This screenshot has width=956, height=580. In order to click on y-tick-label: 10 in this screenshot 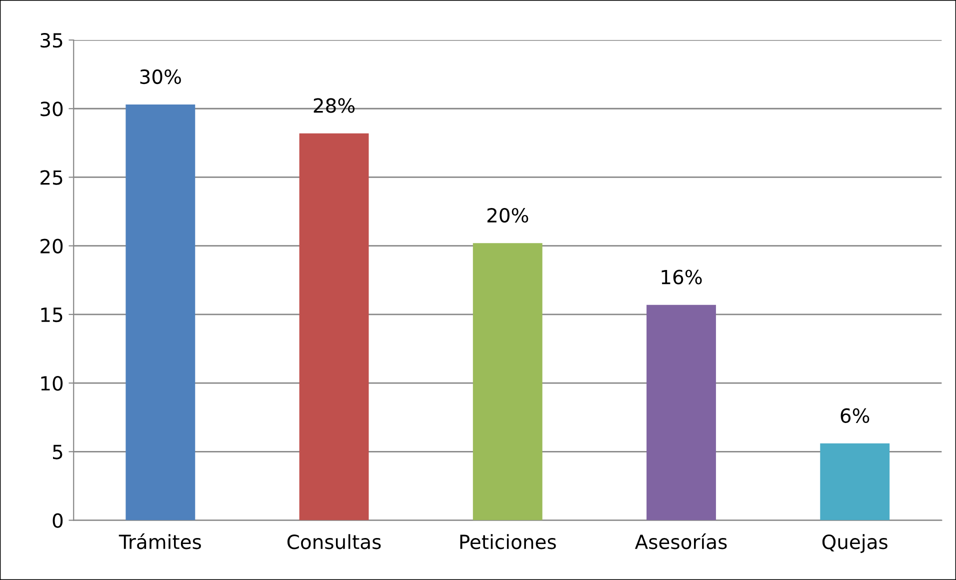, I will do `click(52, 383)`.